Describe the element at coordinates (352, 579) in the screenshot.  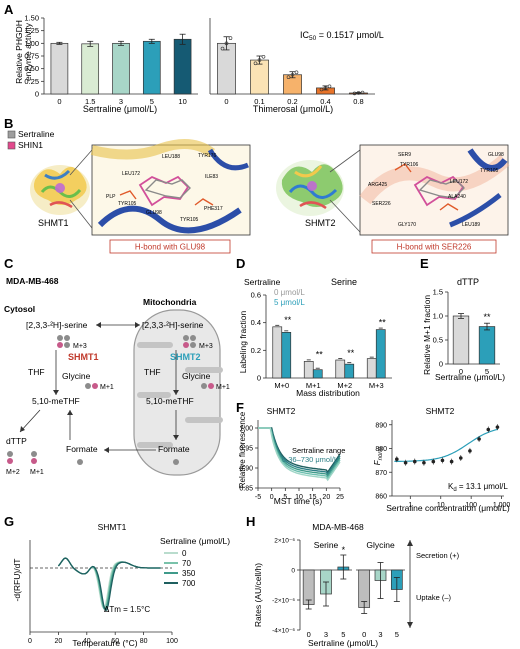
I see `h-bars: *` at that location.